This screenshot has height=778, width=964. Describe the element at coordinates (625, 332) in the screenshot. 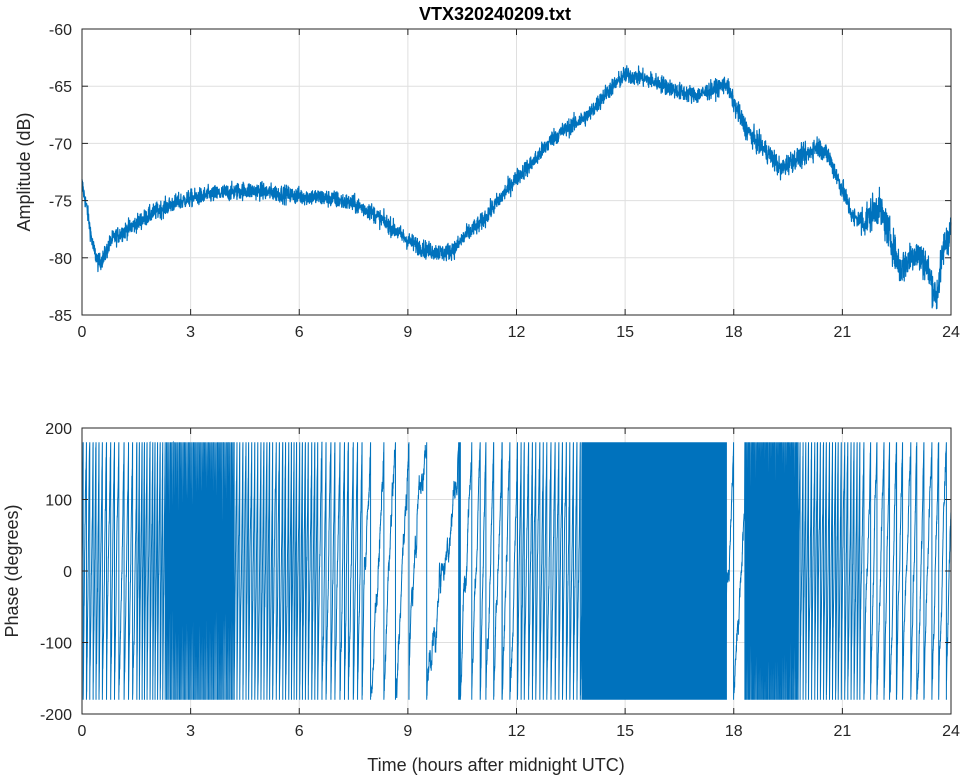

I see `amplitude-x-tick-label: 15` at that location.